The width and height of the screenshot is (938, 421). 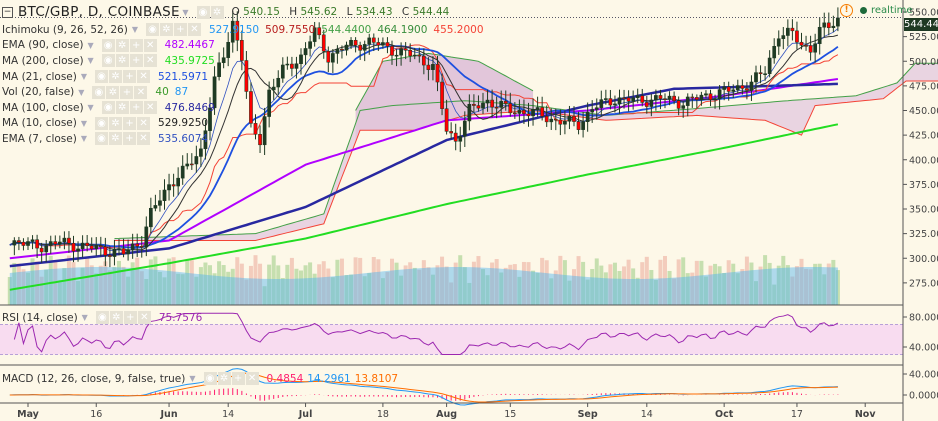 What do you see at coordinates (99, 12) in the screenshot?
I see `symbol-title: BTC/GBP, D, COINBASE` at bounding box center [99, 12].